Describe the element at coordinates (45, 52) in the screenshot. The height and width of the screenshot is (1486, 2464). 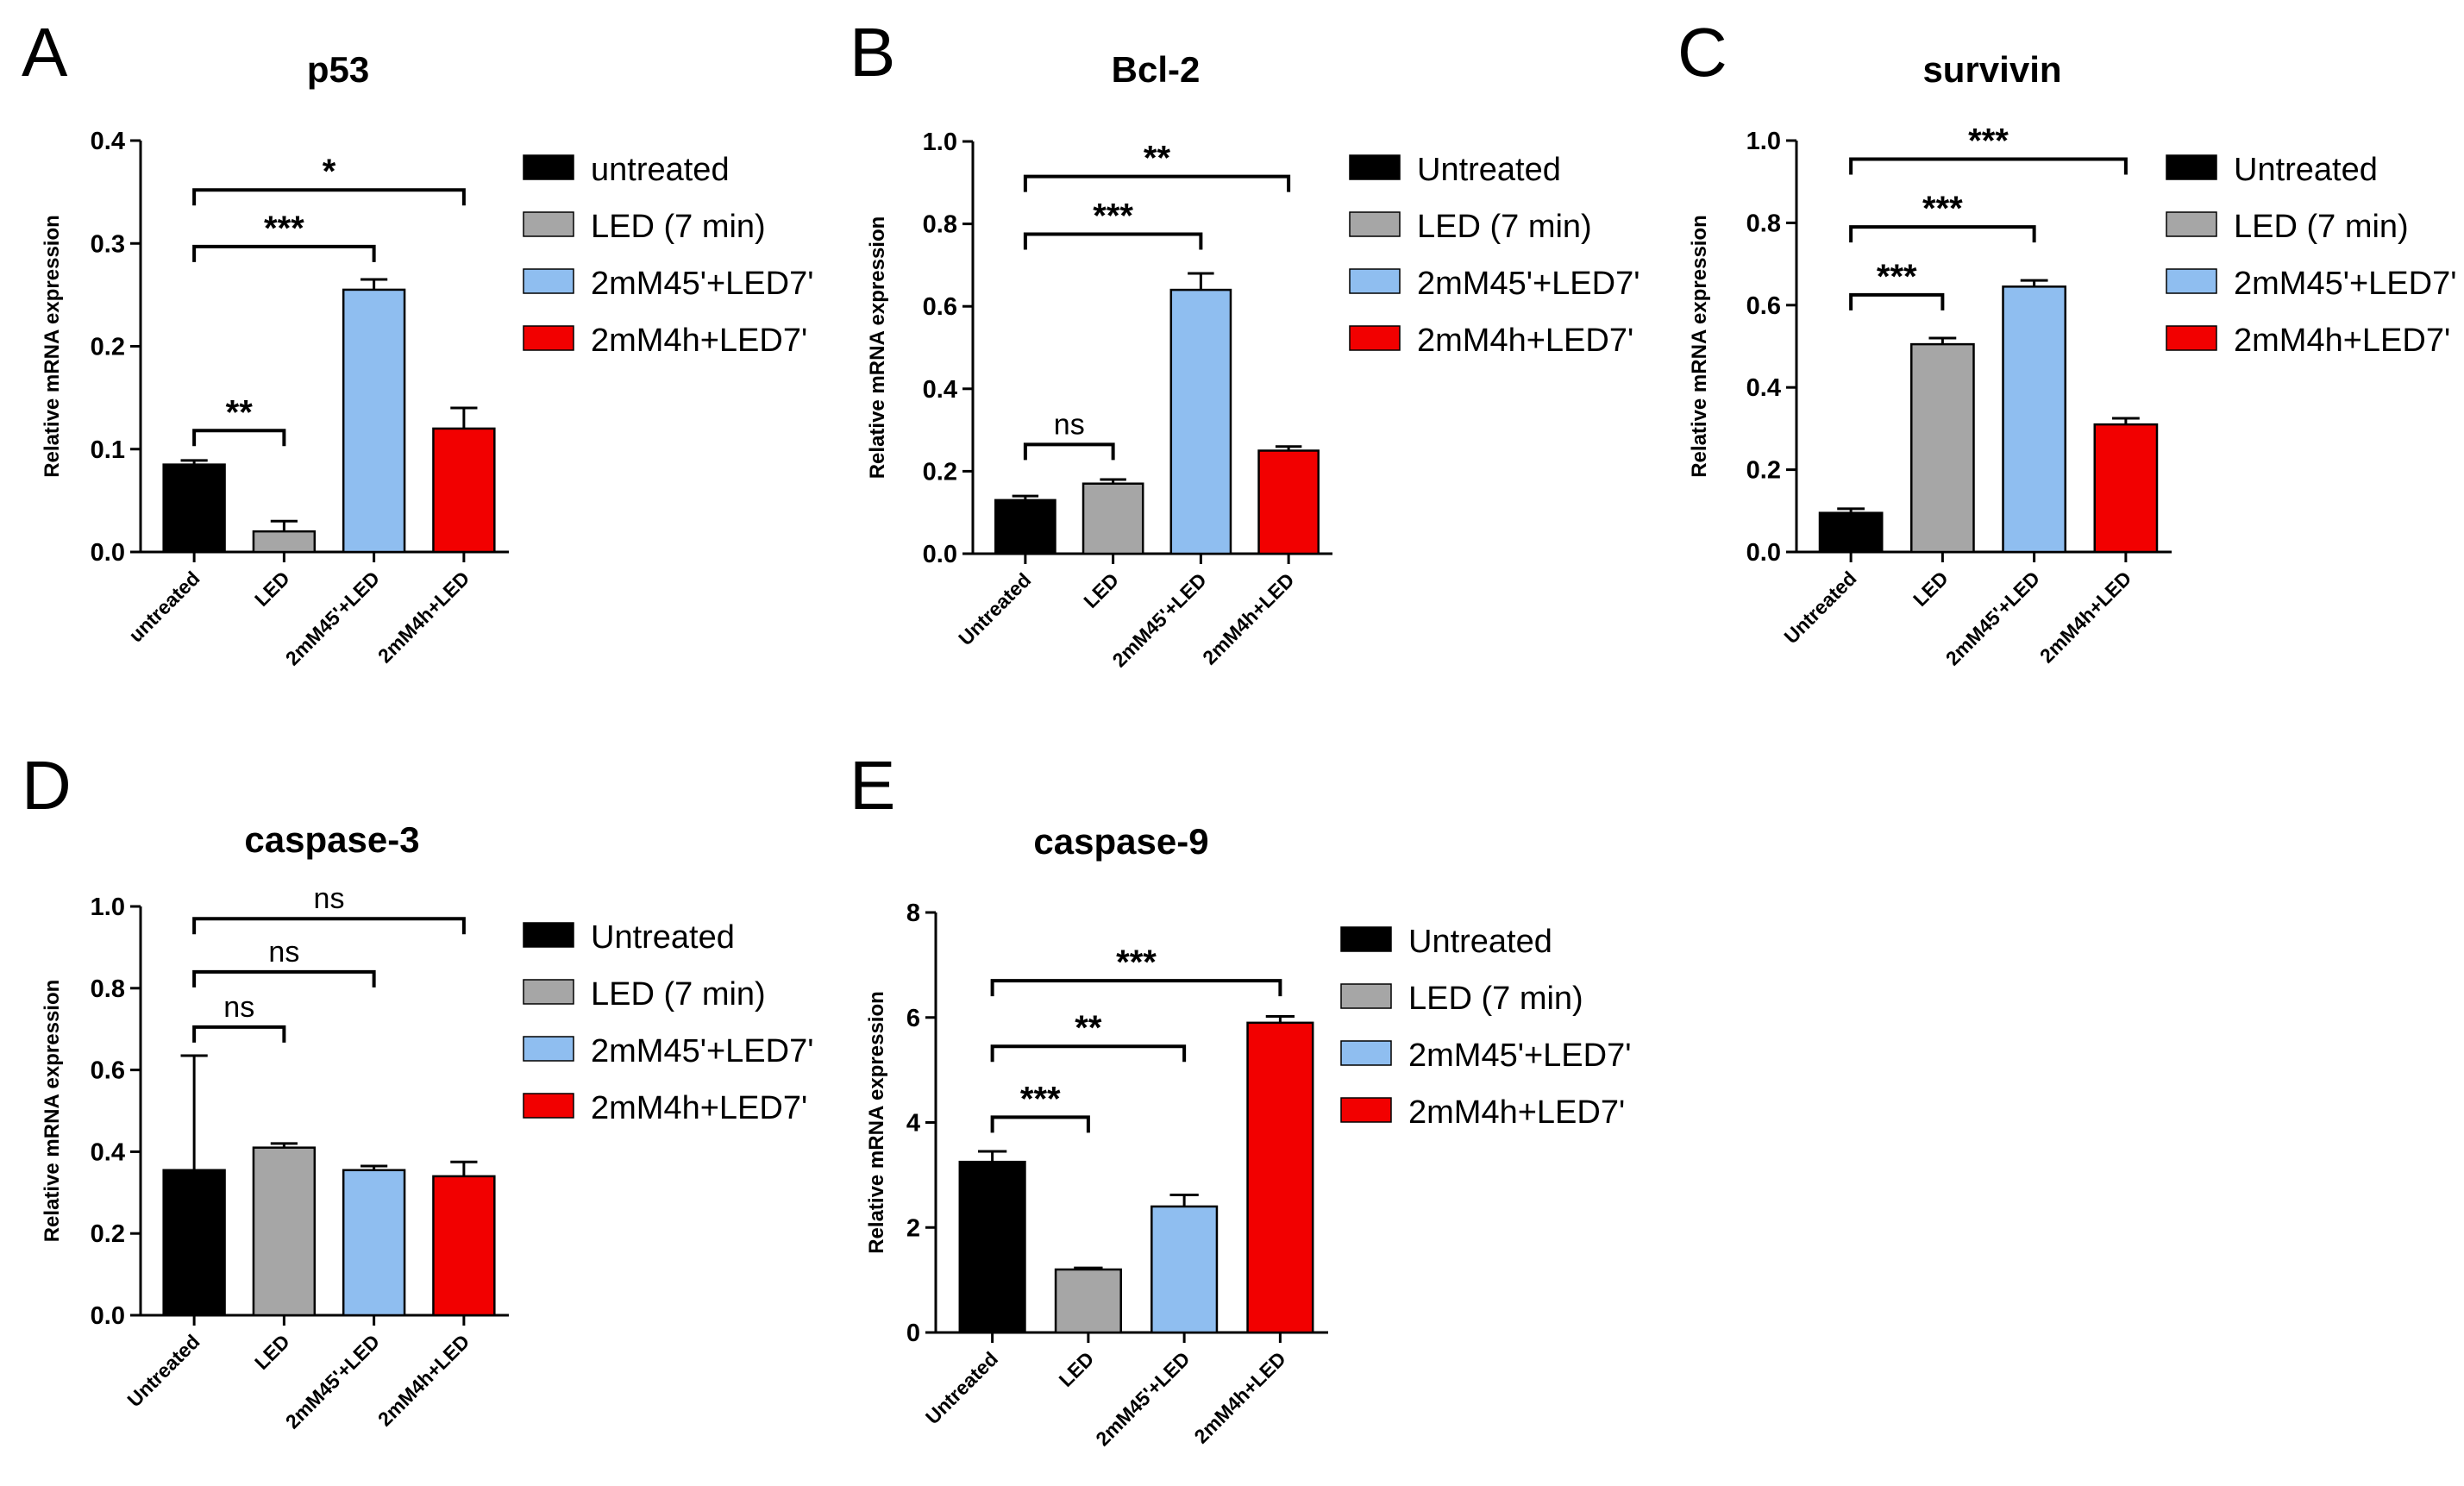
I see `panel-letter: A` at that location.